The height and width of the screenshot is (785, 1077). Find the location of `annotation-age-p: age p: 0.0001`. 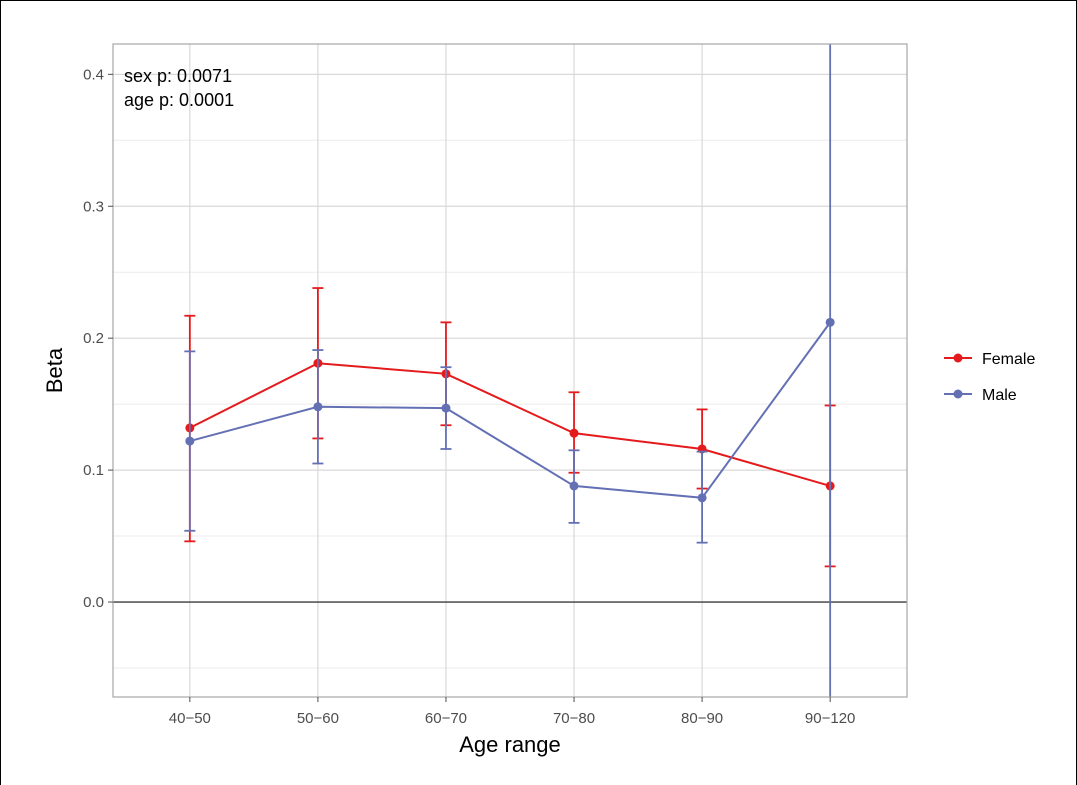

annotation-age-p: age p: 0.0001 is located at coordinates (179, 100).